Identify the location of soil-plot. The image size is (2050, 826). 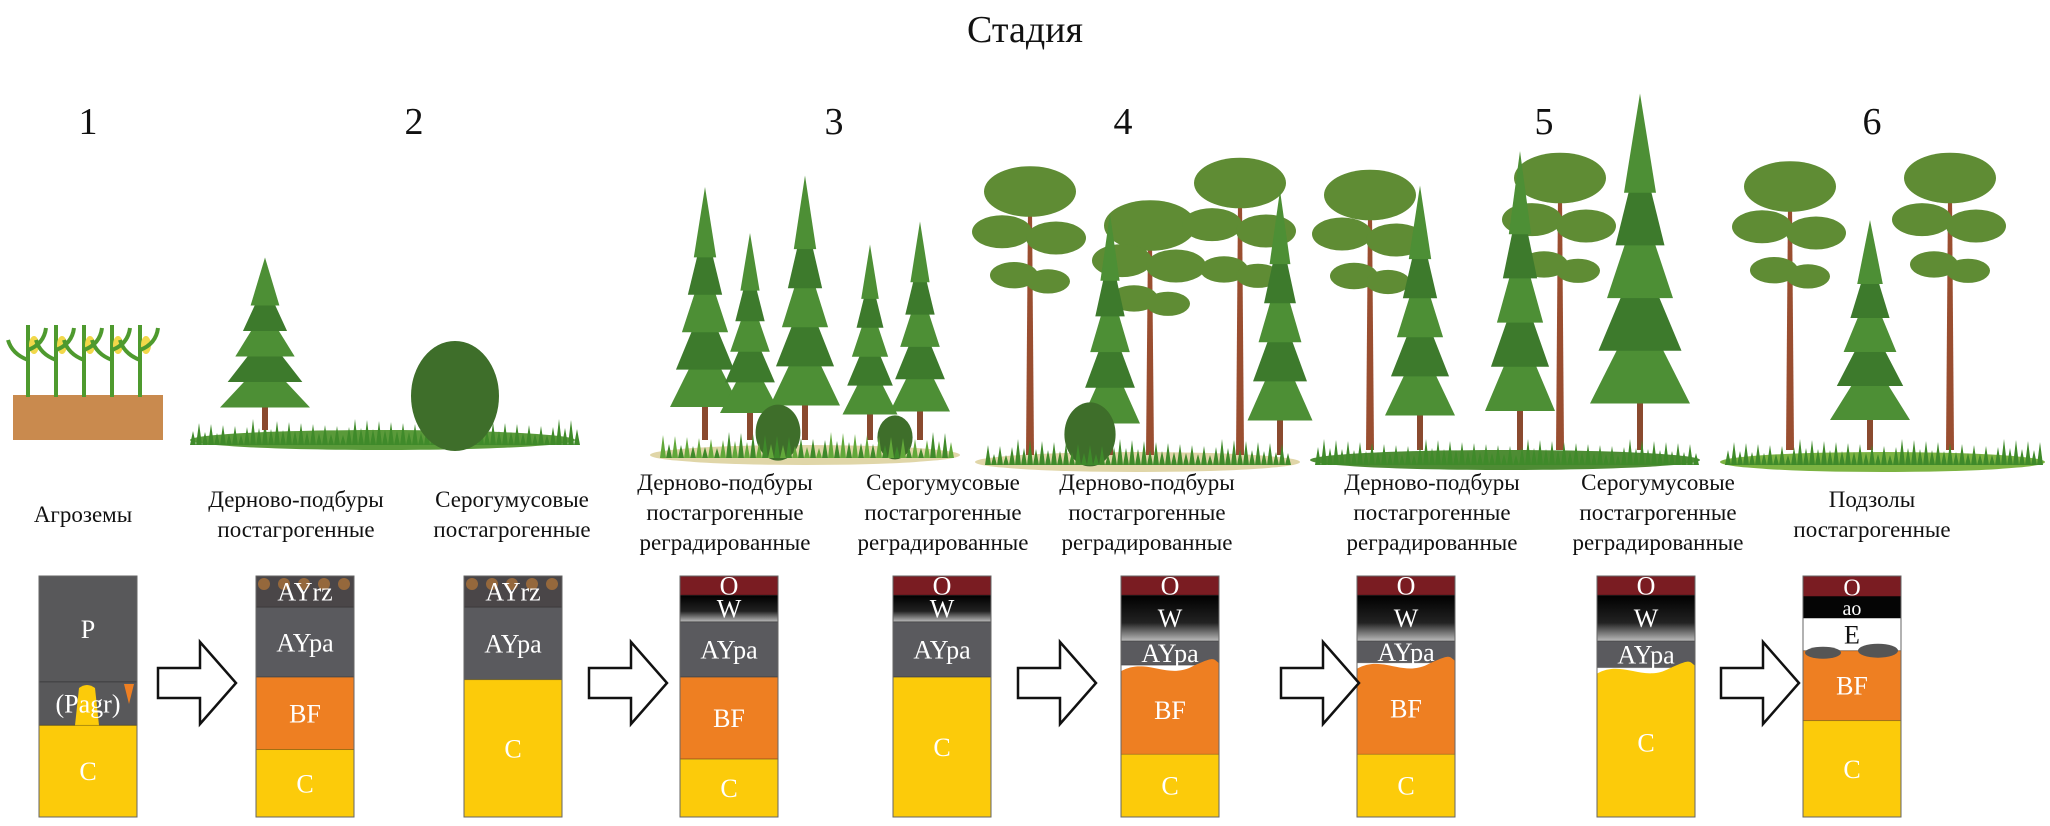
(88, 417).